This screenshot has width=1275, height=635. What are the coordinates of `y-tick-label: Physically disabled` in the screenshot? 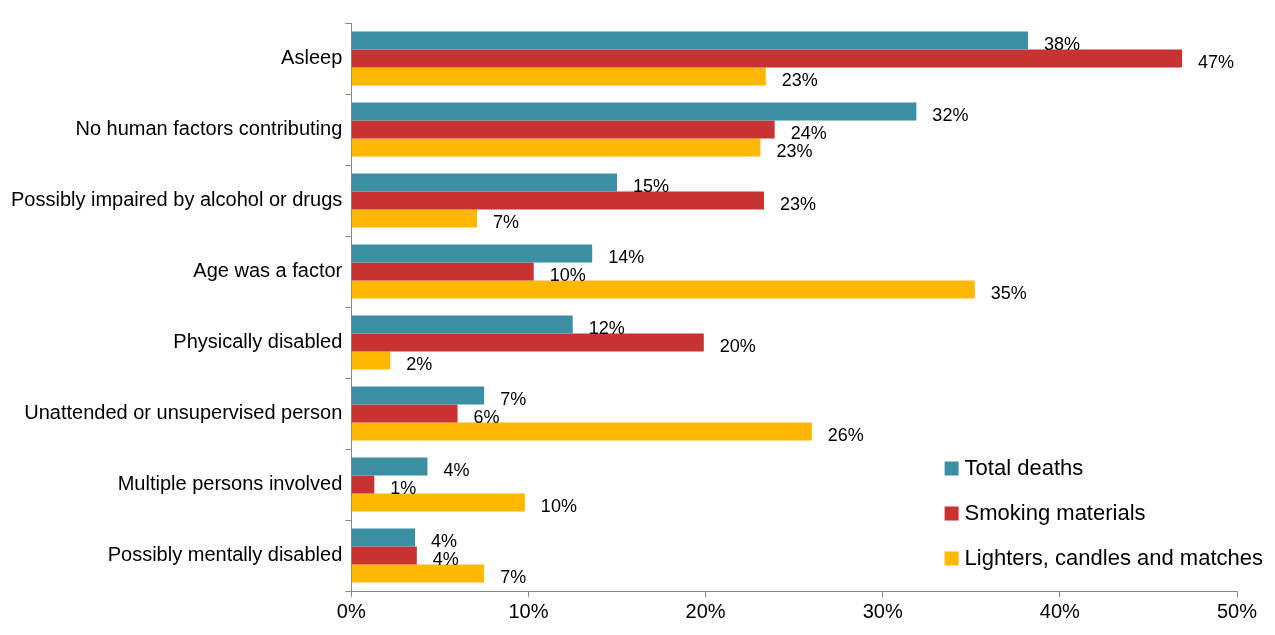 It's located at (258, 341).